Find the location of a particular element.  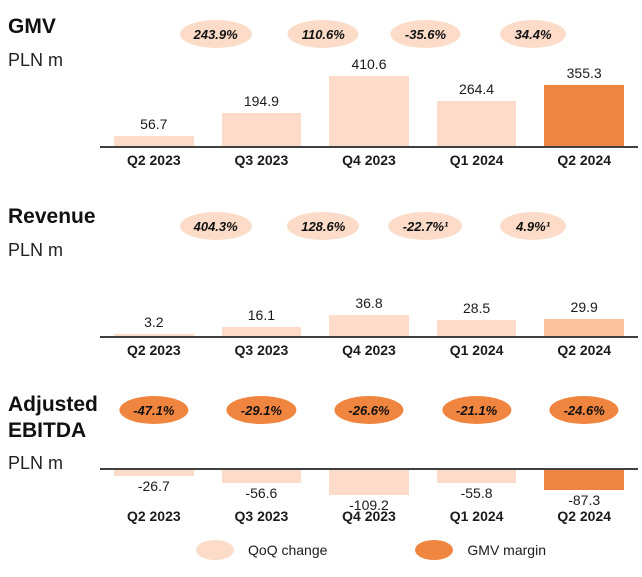

bar-column: -87.3 is located at coordinates (584, 489).